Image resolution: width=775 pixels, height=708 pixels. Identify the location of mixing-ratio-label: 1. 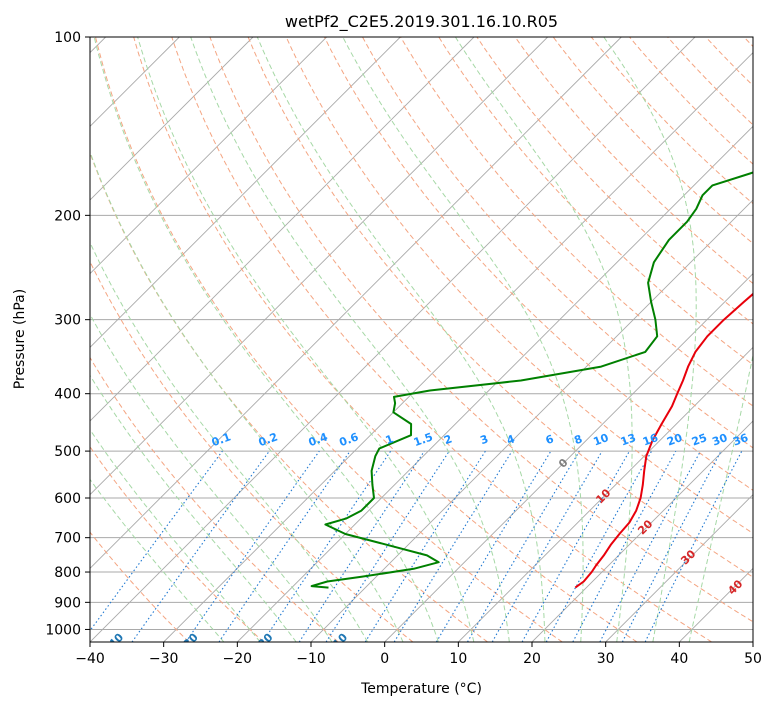
(390, 439).